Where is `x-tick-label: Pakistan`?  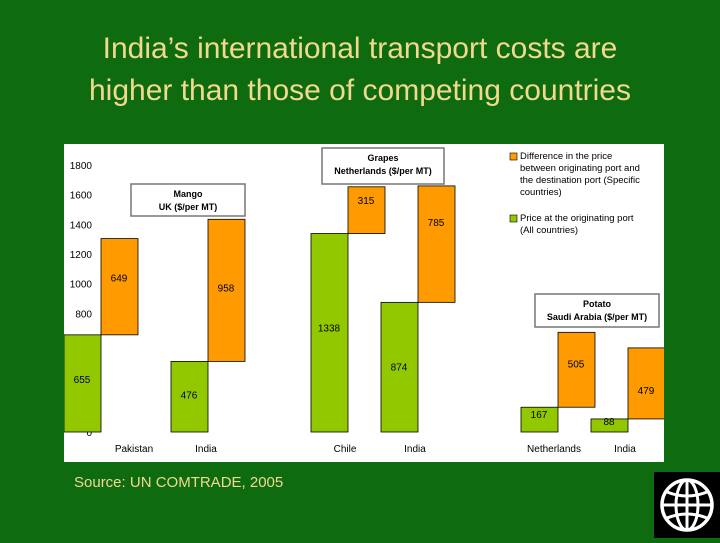
x-tick-label: Pakistan is located at coordinates (134, 449).